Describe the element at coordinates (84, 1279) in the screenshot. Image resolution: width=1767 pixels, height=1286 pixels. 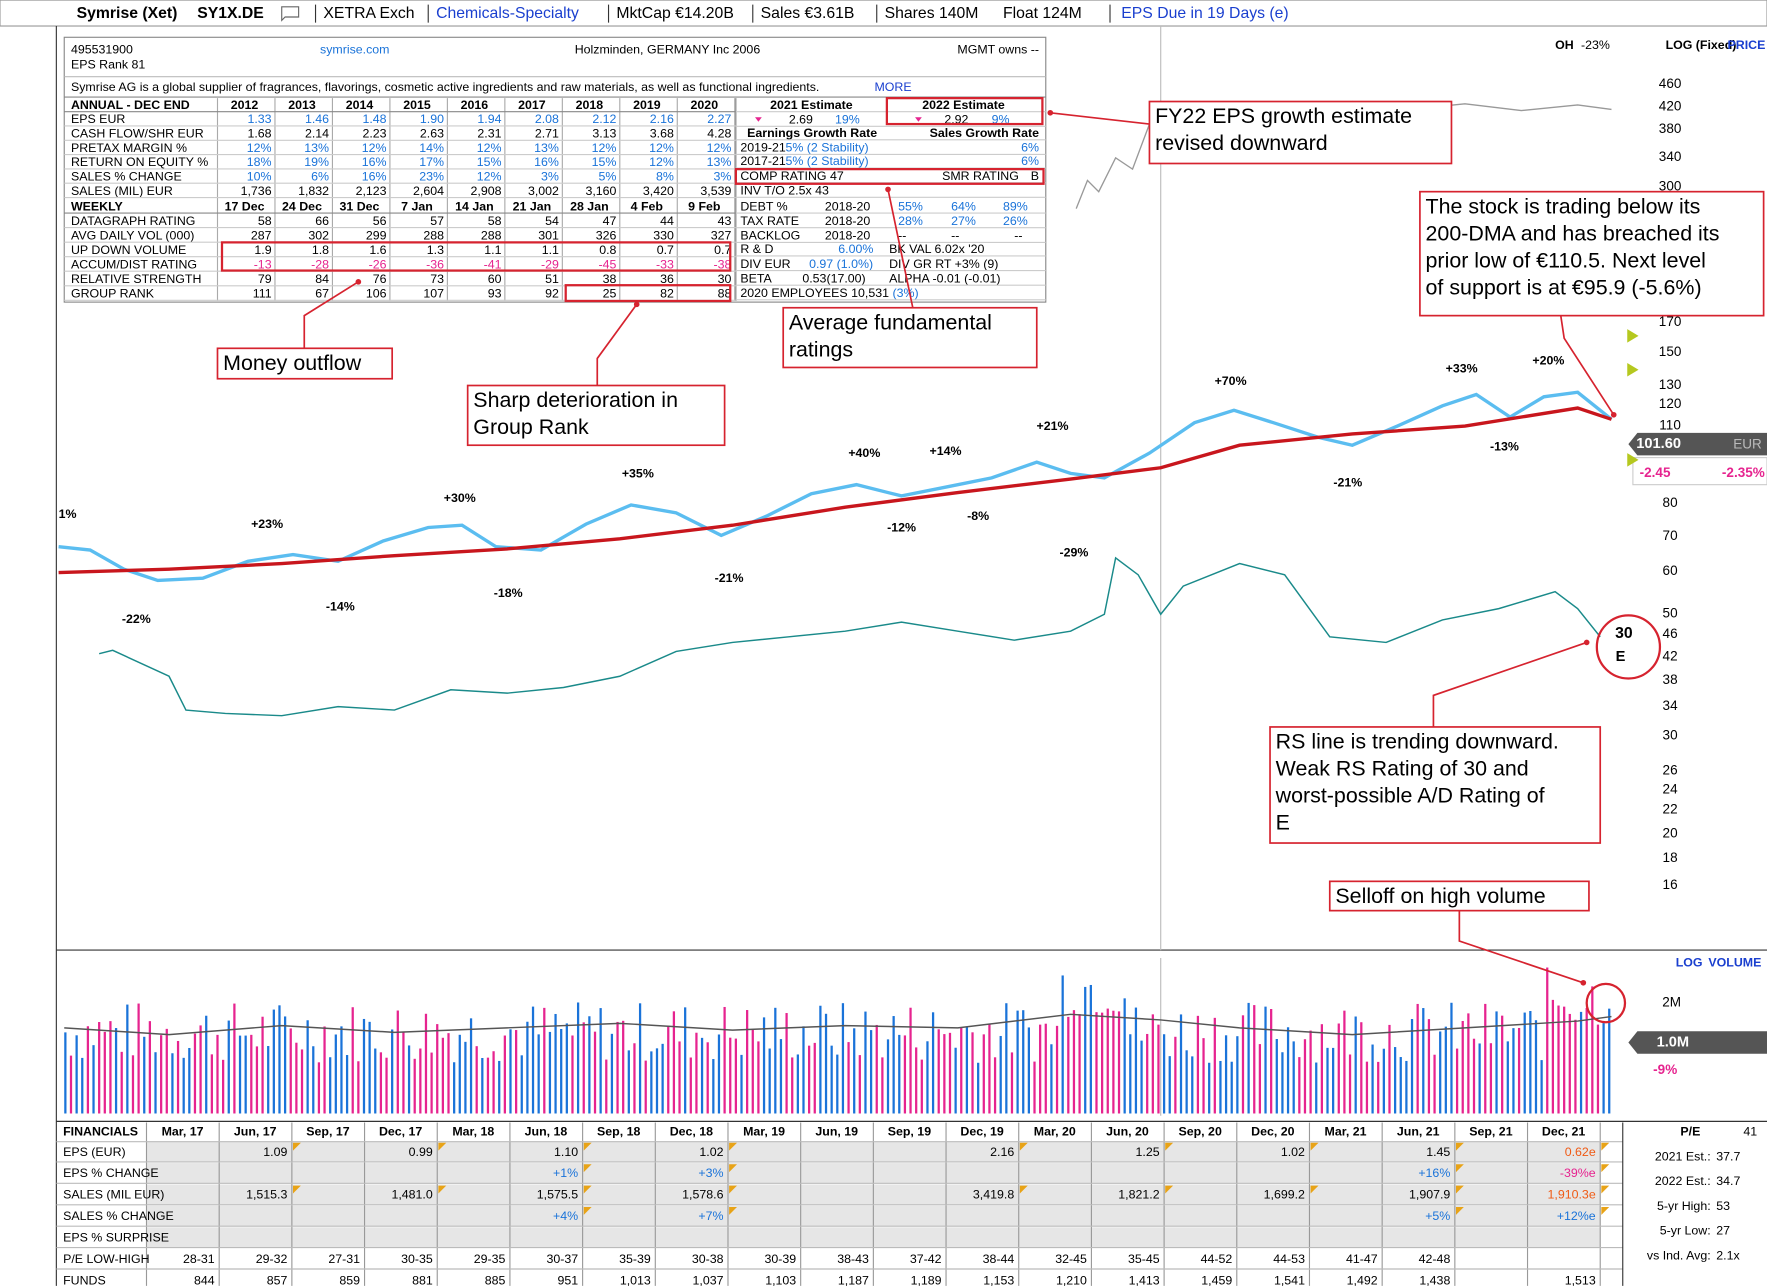
I see `label: FUNDS` at that location.